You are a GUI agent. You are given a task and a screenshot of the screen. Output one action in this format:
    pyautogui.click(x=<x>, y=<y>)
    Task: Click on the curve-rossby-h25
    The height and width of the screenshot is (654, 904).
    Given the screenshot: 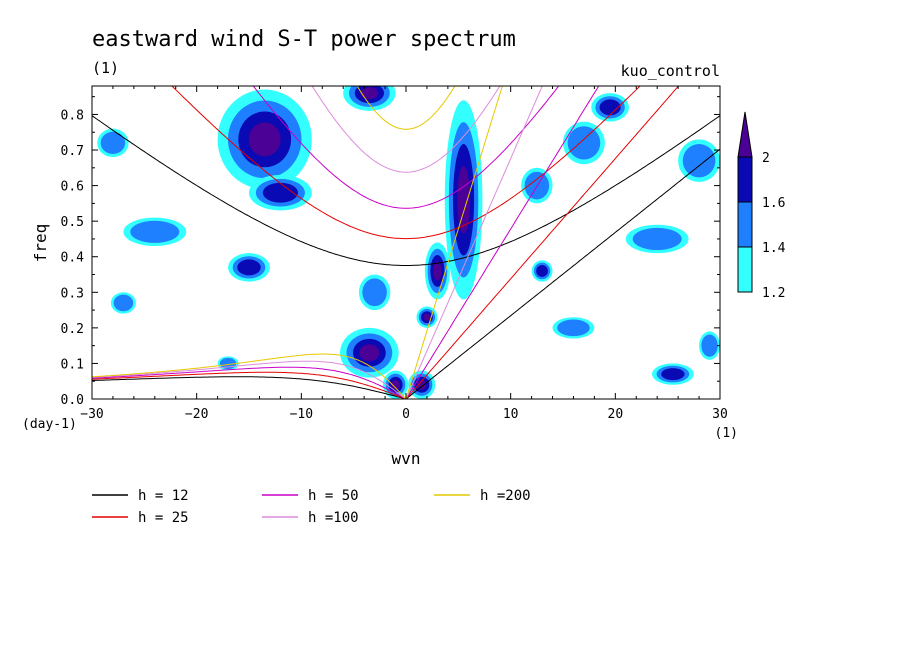 What is the action you would take?
    pyautogui.click(x=249, y=385)
    